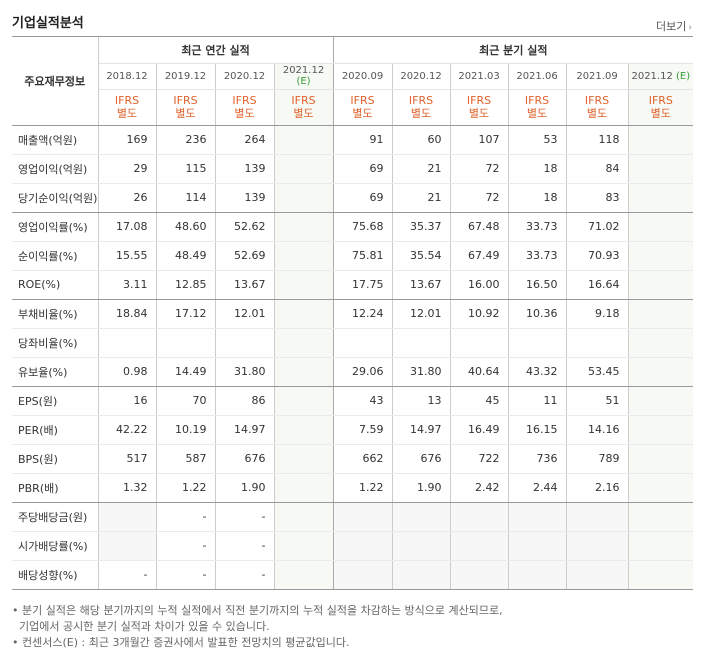 The image size is (710, 663). What do you see at coordinates (55, 488) in the screenshot?
I see `row-label: PBR(배)` at bounding box center [55, 488].